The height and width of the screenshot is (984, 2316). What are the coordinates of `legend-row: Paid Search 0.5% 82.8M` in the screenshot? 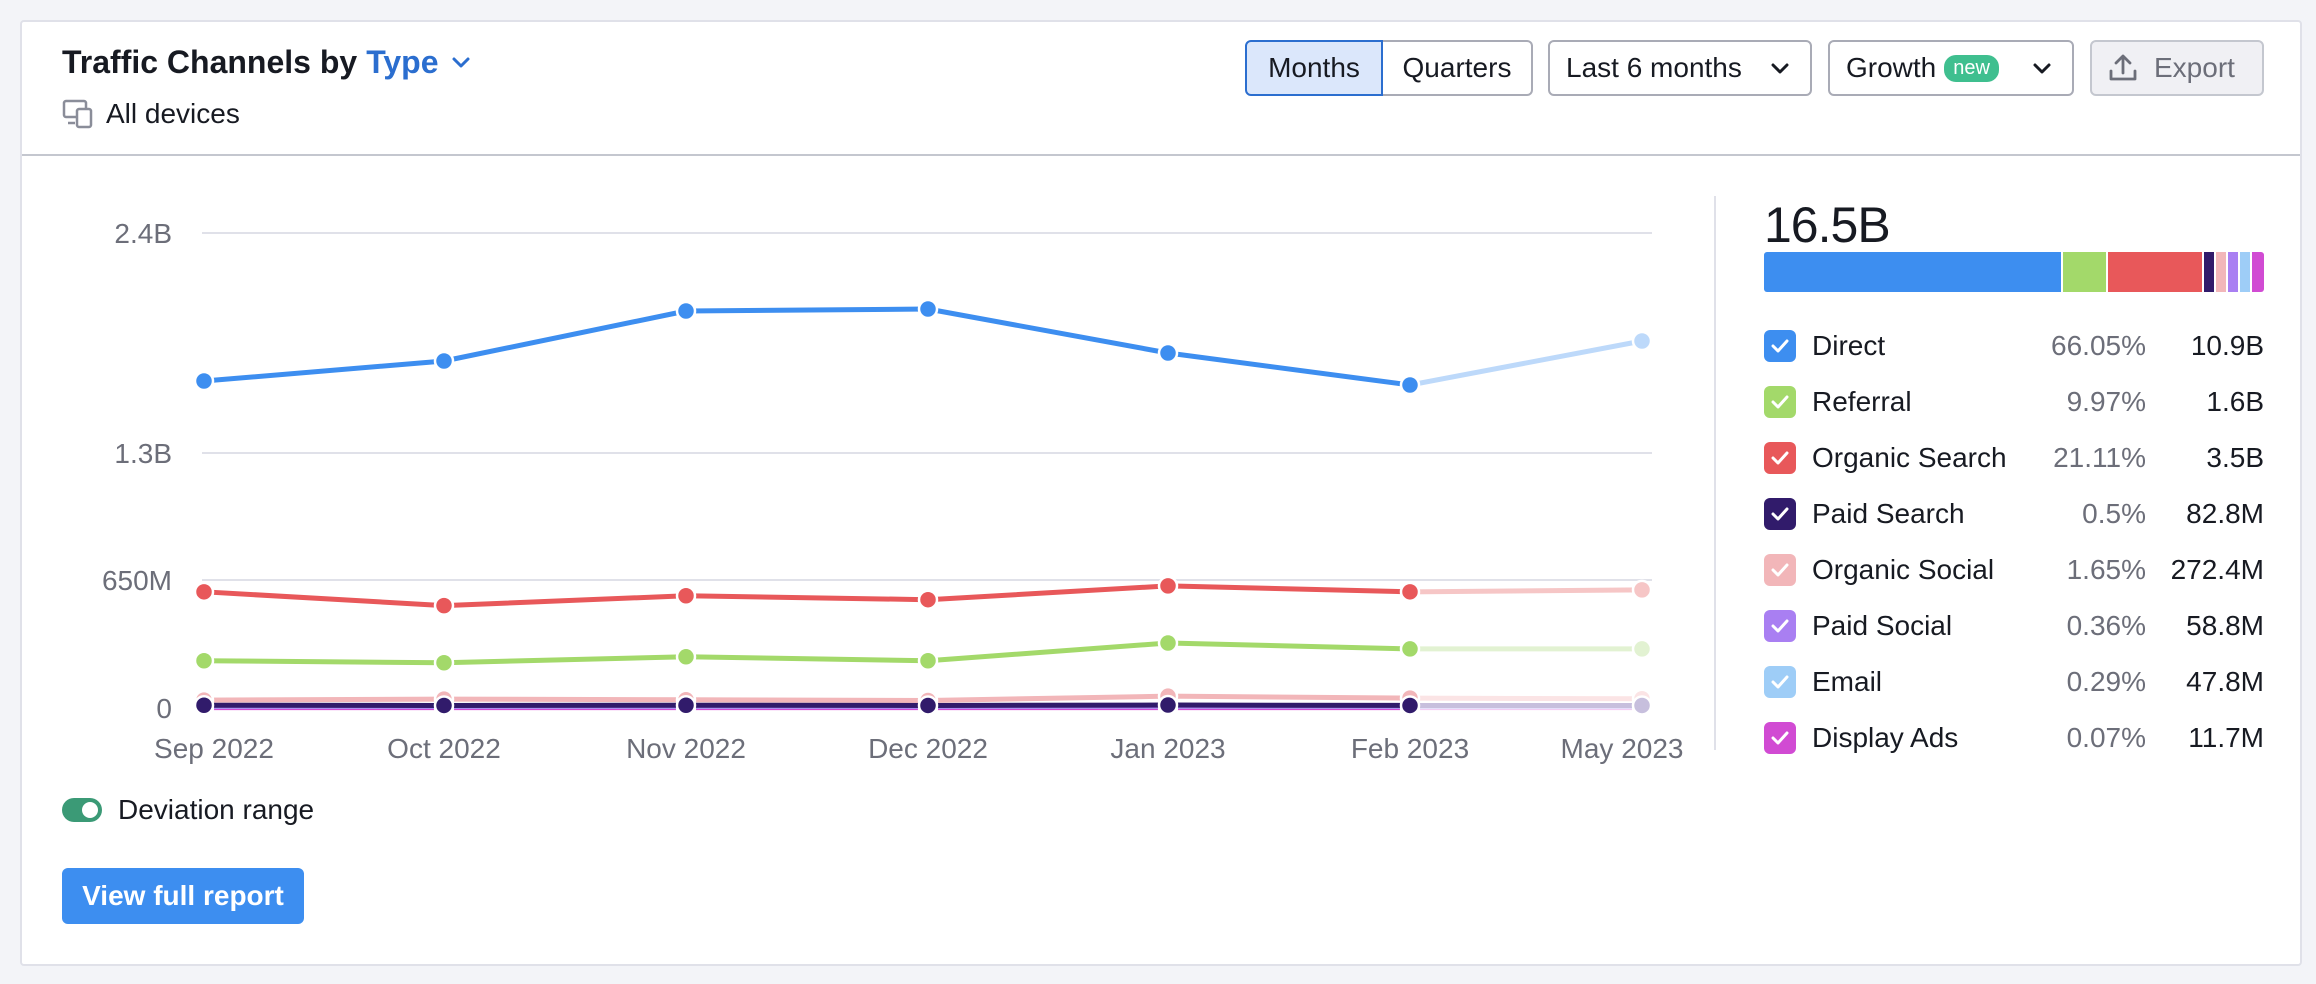 It's located at (2014, 514).